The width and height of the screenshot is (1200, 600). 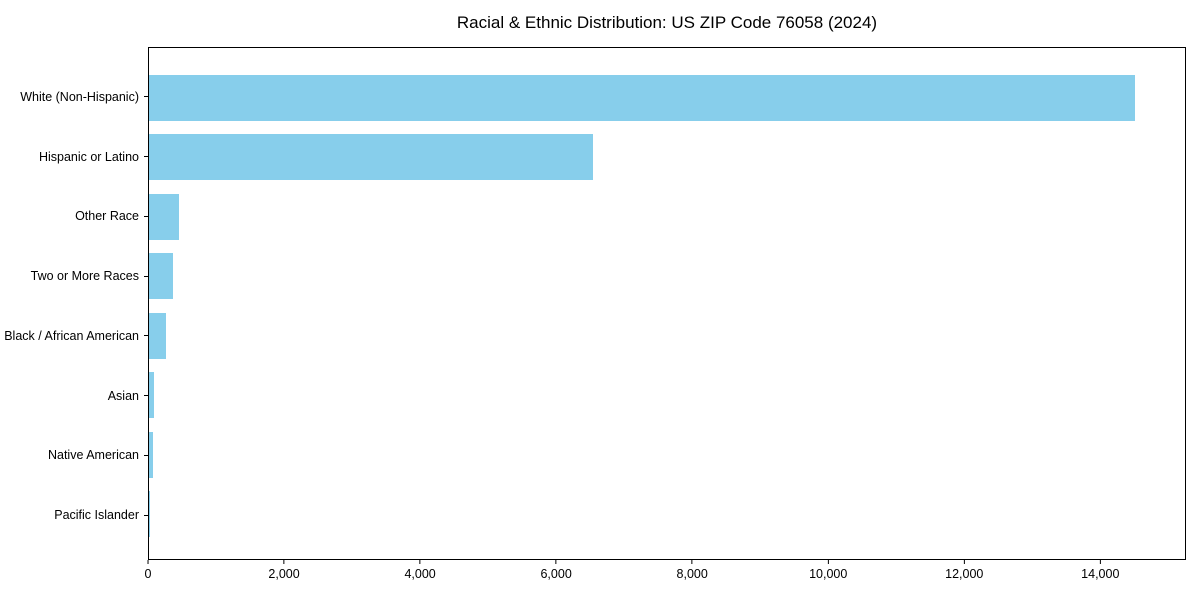 I want to click on x-tick-label-14000: 14,000, so click(x=1100, y=574).